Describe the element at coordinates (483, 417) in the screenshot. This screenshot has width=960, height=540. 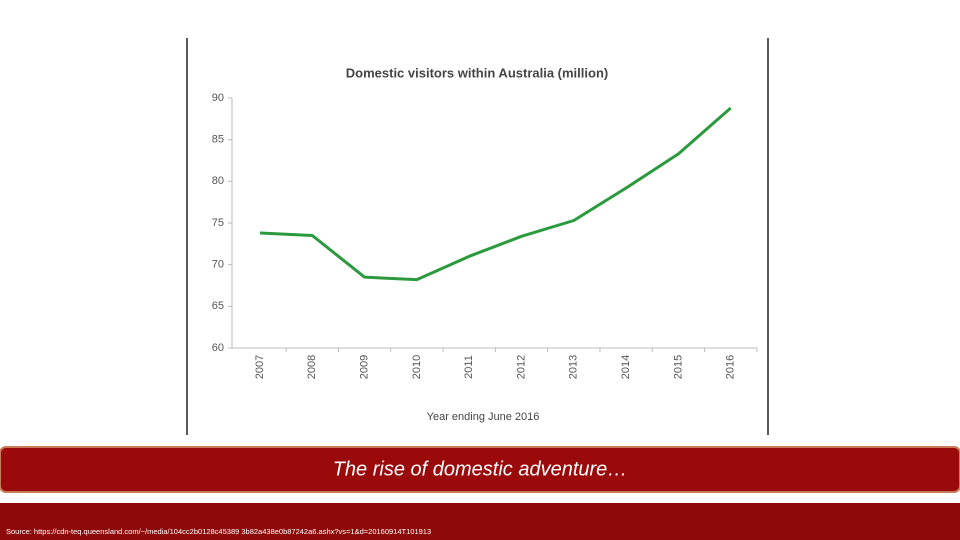
I see `x-axis-label: Year ending June 2016` at that location.